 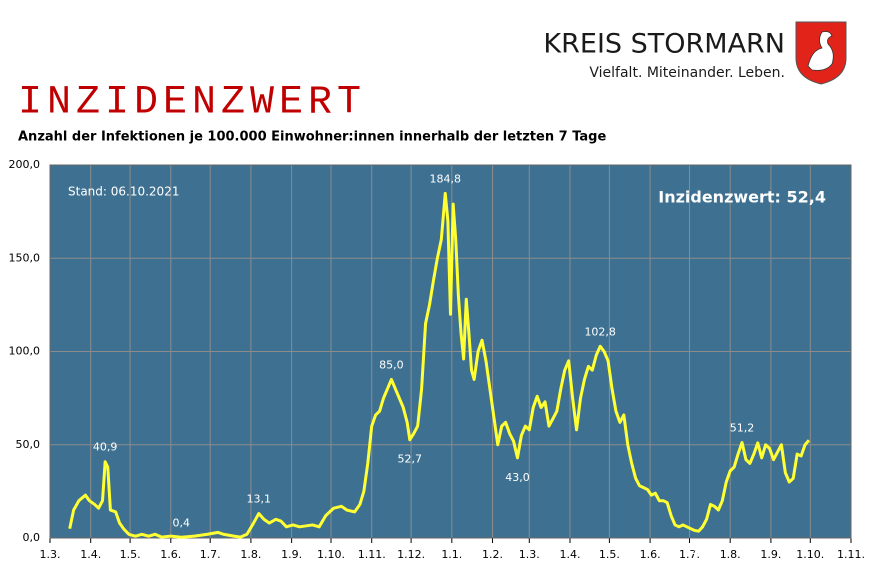 I want to click on slogan: Vielfalt. Miteinander. Leben., so click(x=687, y=73).